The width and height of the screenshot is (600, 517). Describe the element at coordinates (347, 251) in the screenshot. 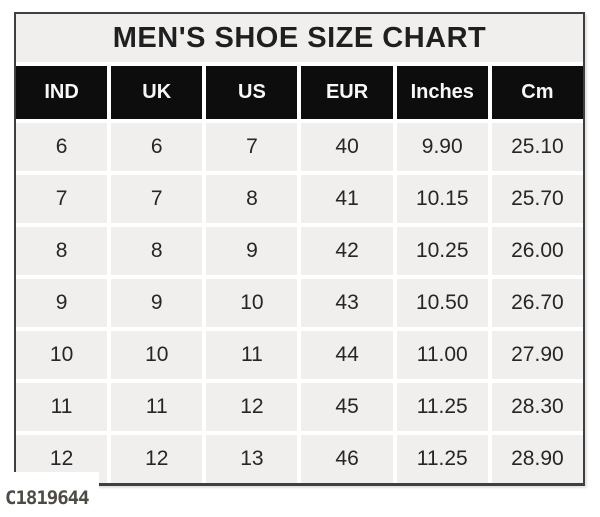

I see `table-cell: 42` at that location.